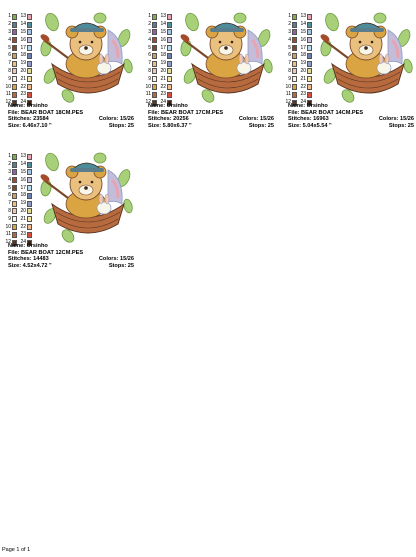  Describe the element at coordinates (163, 70) in the screenshot. I see `thread-number: 20` at that location.